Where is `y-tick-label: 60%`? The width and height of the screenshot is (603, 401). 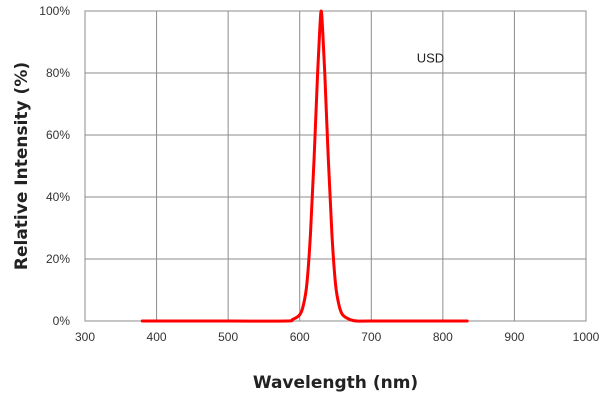 y-tick-label: 60% is located at coordinates (58, 135).